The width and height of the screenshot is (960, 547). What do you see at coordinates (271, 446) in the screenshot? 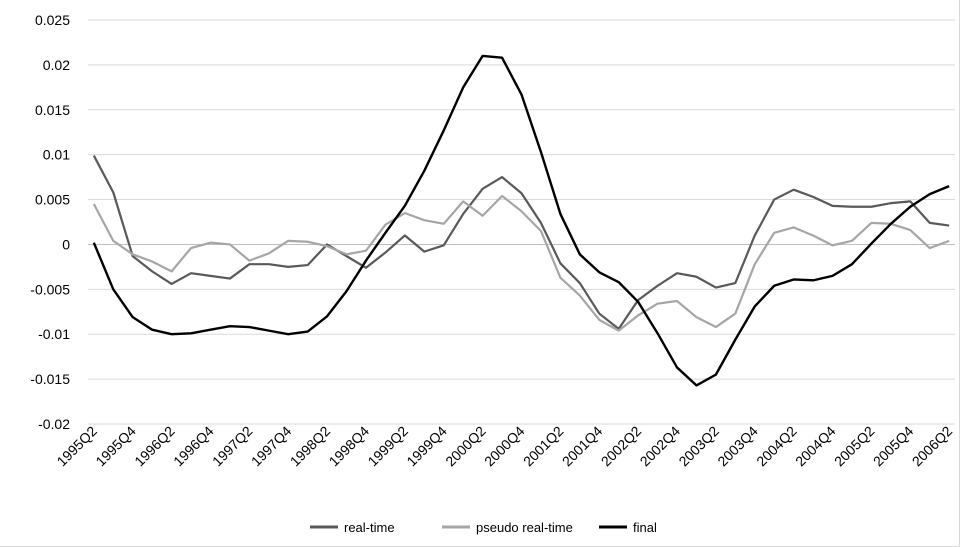
I see `x-tick-label: 1997Q4` at bounding box center [271, 446].